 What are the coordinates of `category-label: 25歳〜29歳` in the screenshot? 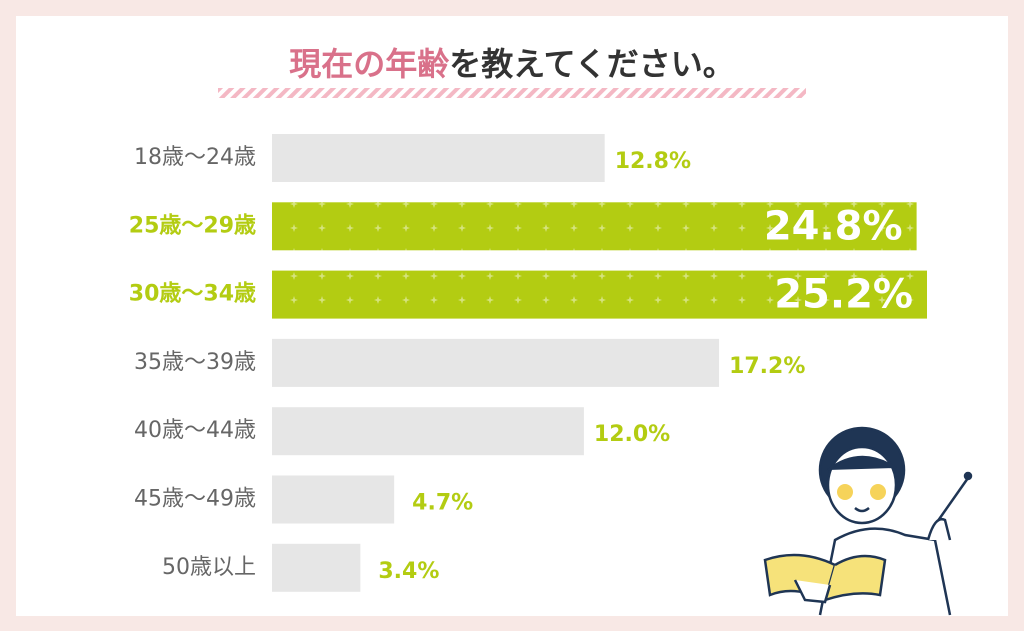 It's located at (192, 225).